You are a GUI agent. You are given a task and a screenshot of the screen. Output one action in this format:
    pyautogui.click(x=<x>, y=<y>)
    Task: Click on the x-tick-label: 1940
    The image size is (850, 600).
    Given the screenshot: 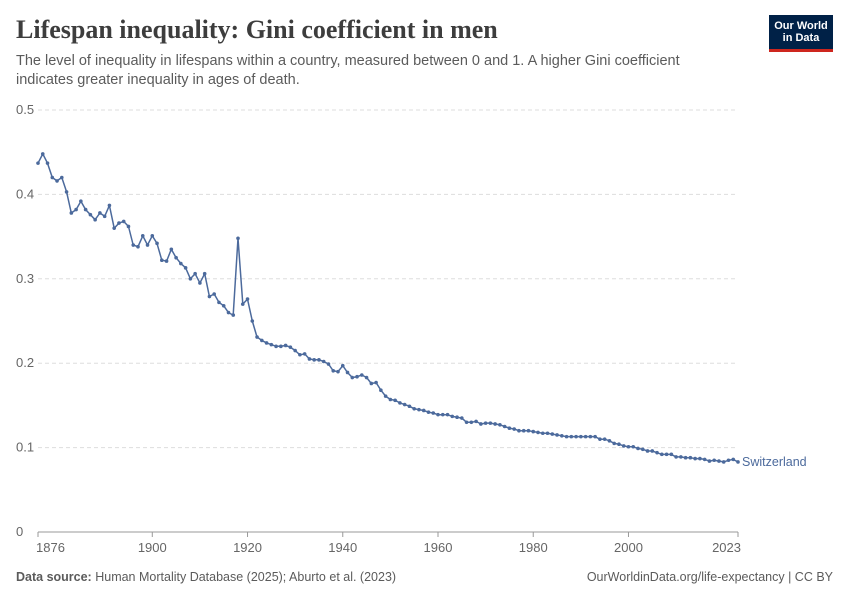 What is the action you would take?
    pyautogui.click(x=342, y=547)
    